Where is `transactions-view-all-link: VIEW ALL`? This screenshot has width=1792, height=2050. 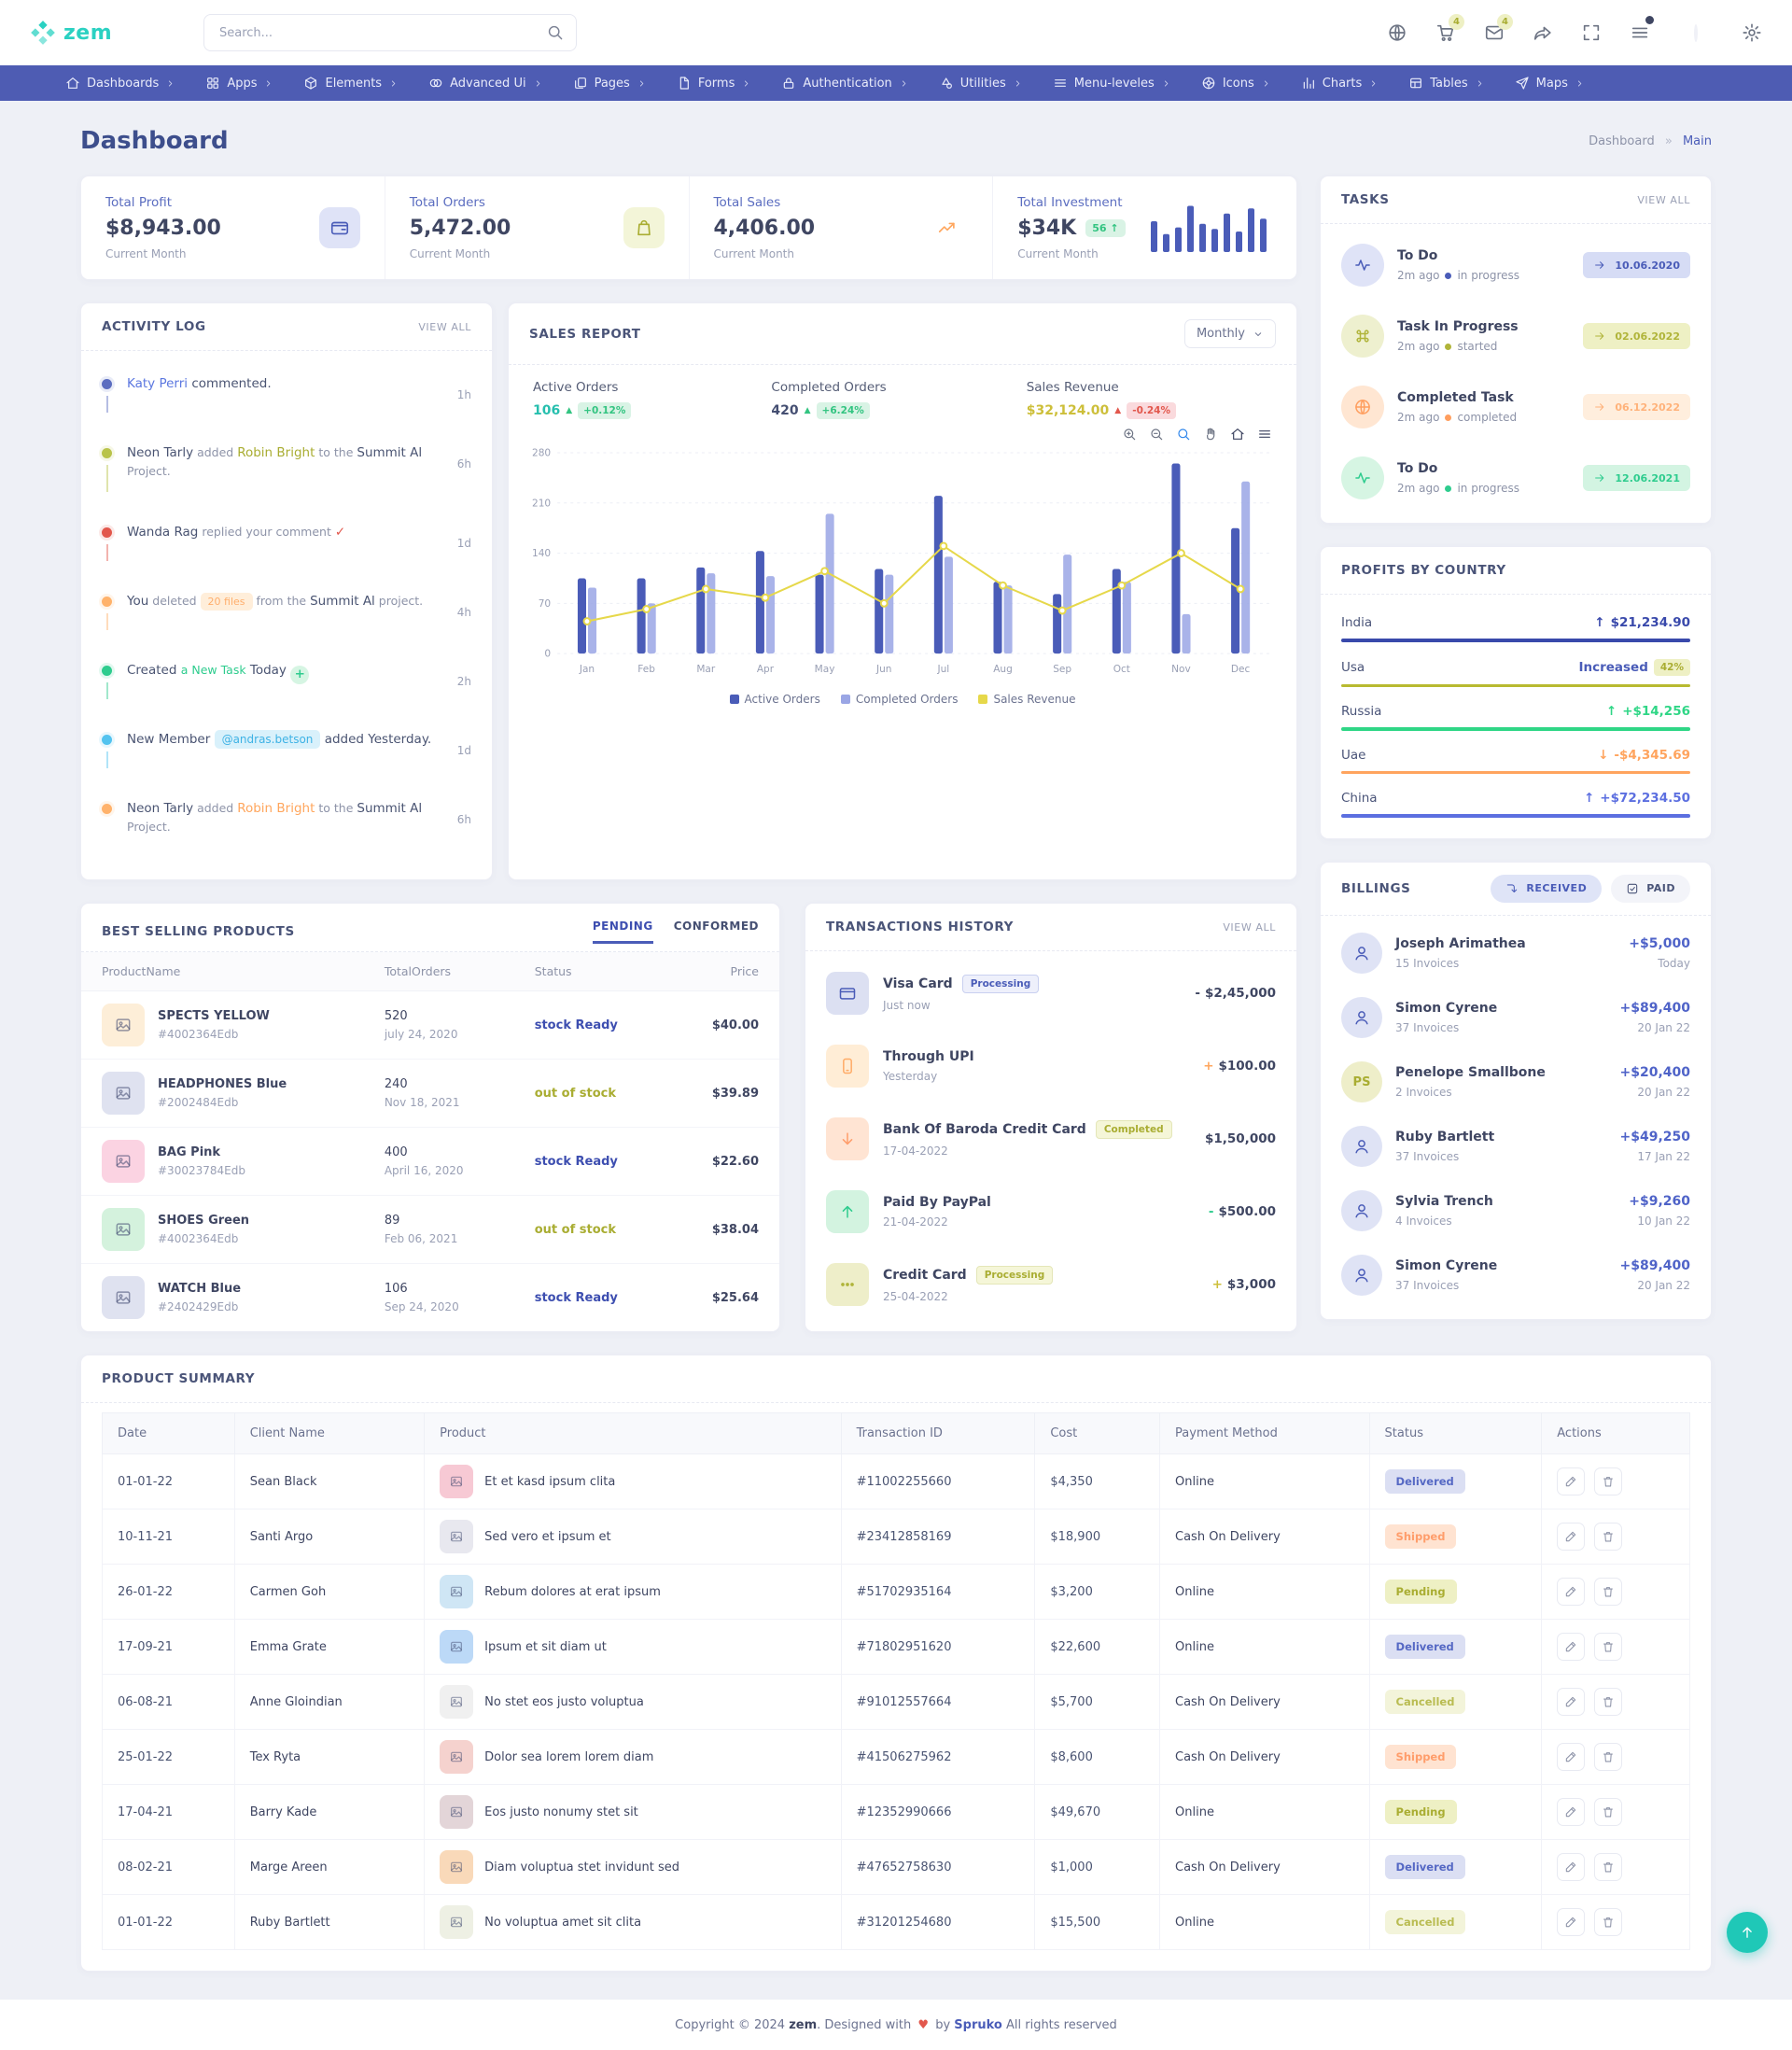 transactions-view-all-link: VIEW ALL is located at coordinates (1249, 927).